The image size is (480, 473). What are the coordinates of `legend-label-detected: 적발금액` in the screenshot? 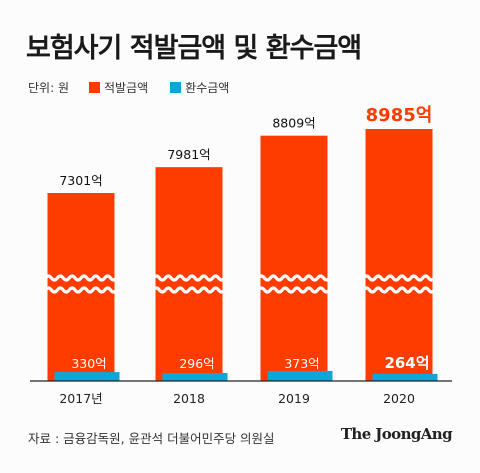 It's located at (126, 88).